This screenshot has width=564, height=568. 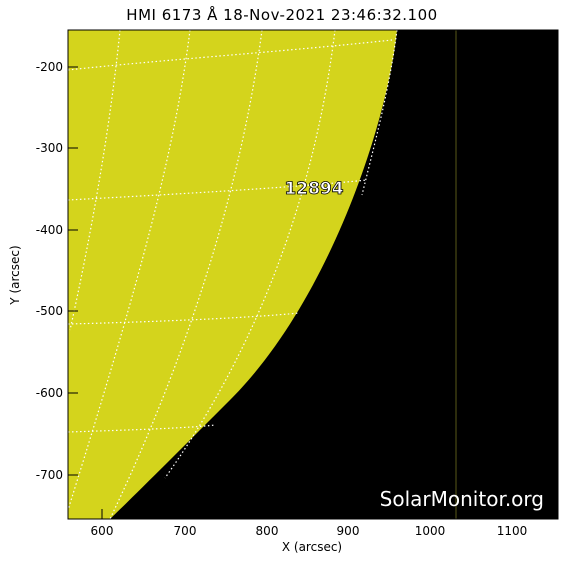 I want to click on y-tick-label: -600, so click(x=49, y=393).